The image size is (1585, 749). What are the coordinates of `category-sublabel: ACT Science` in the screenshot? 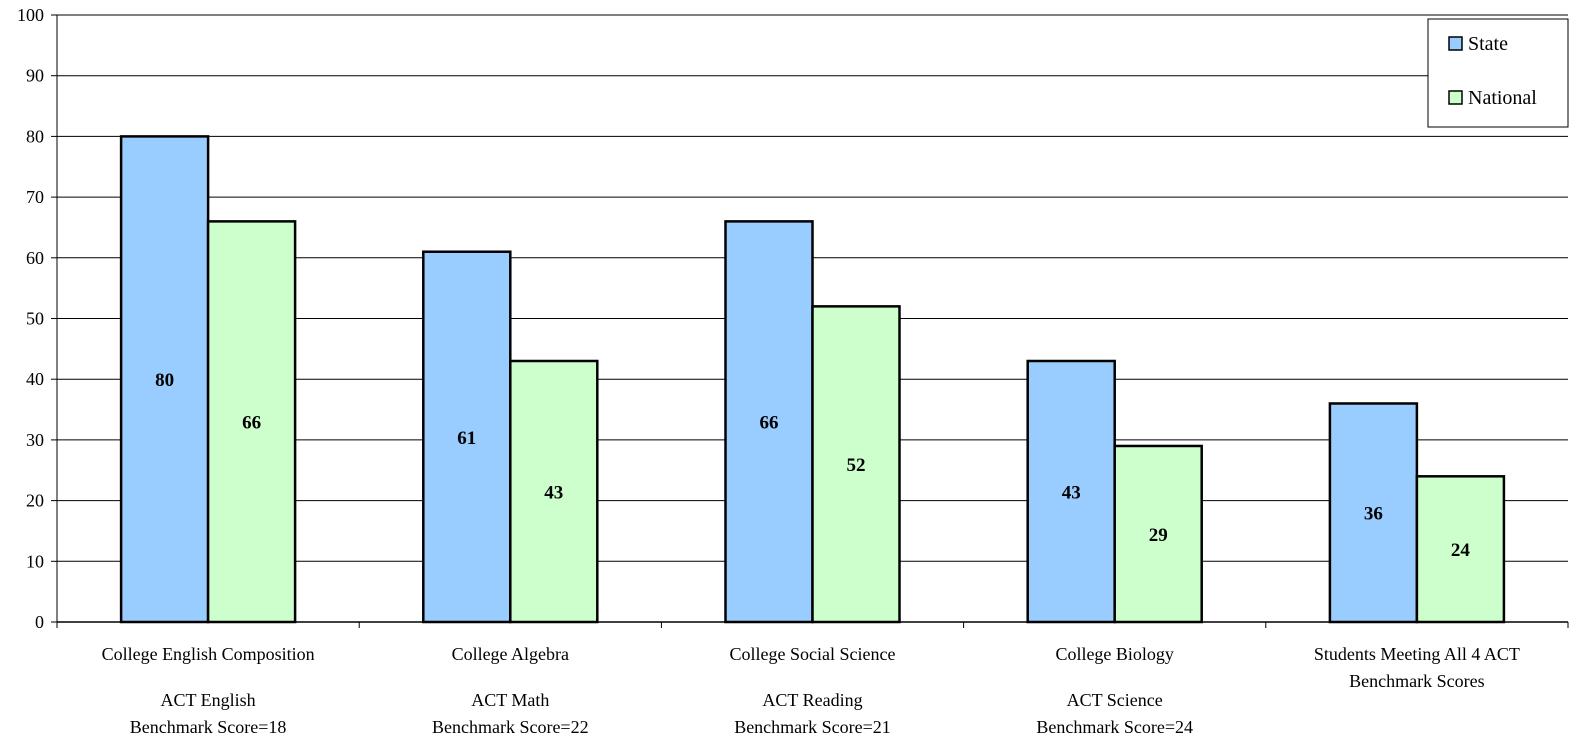 It's located at (1115, 700).